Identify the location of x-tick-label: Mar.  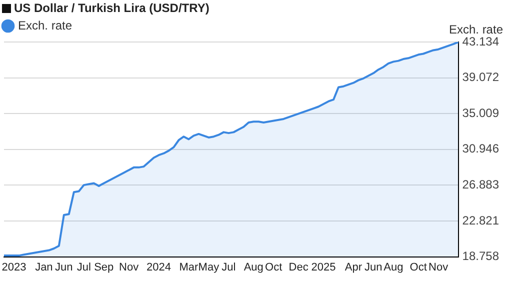
(189, 267).